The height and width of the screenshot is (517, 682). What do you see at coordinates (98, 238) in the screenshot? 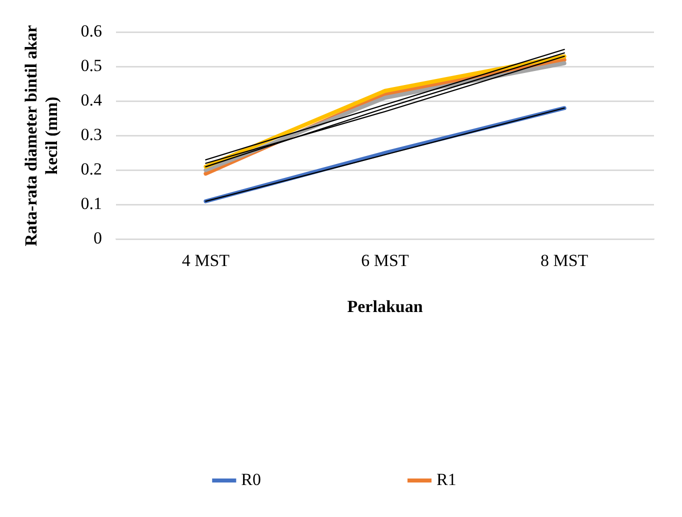
I see `y-tick-label: 0` at bounding box center [98, 238].